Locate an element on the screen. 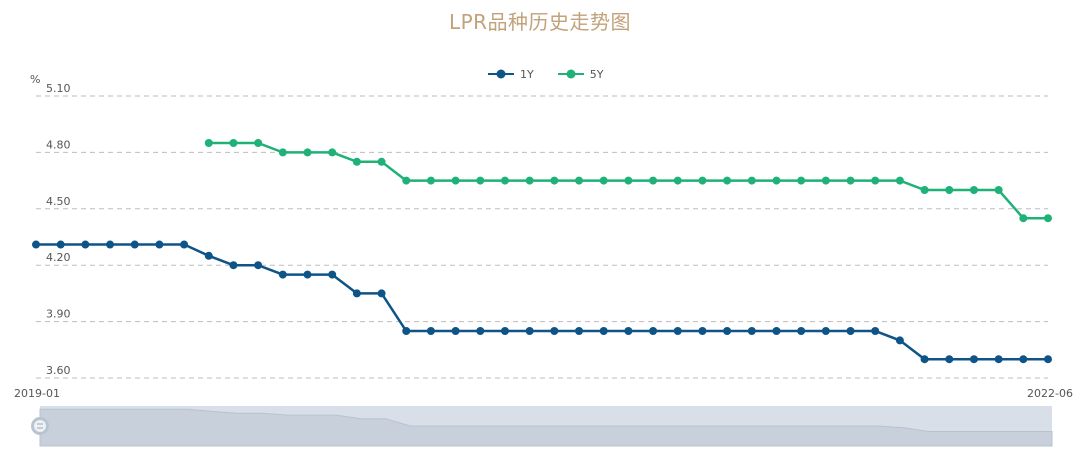 Image resolution: width=1080 pixels, height=456 pixels. legend-marker-5y is located at coordinates (570, 74).